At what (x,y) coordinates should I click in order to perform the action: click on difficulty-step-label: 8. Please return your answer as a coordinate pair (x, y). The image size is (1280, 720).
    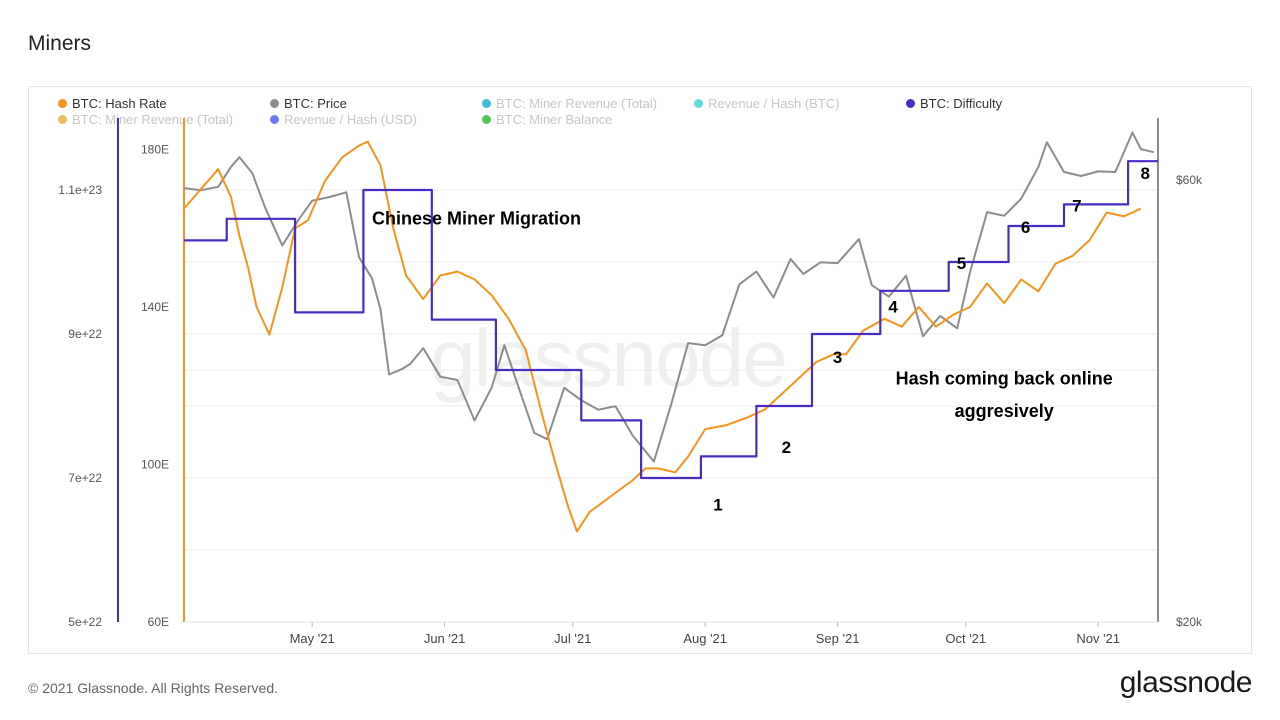
    Looking at the image, I should click on (1144, 173).